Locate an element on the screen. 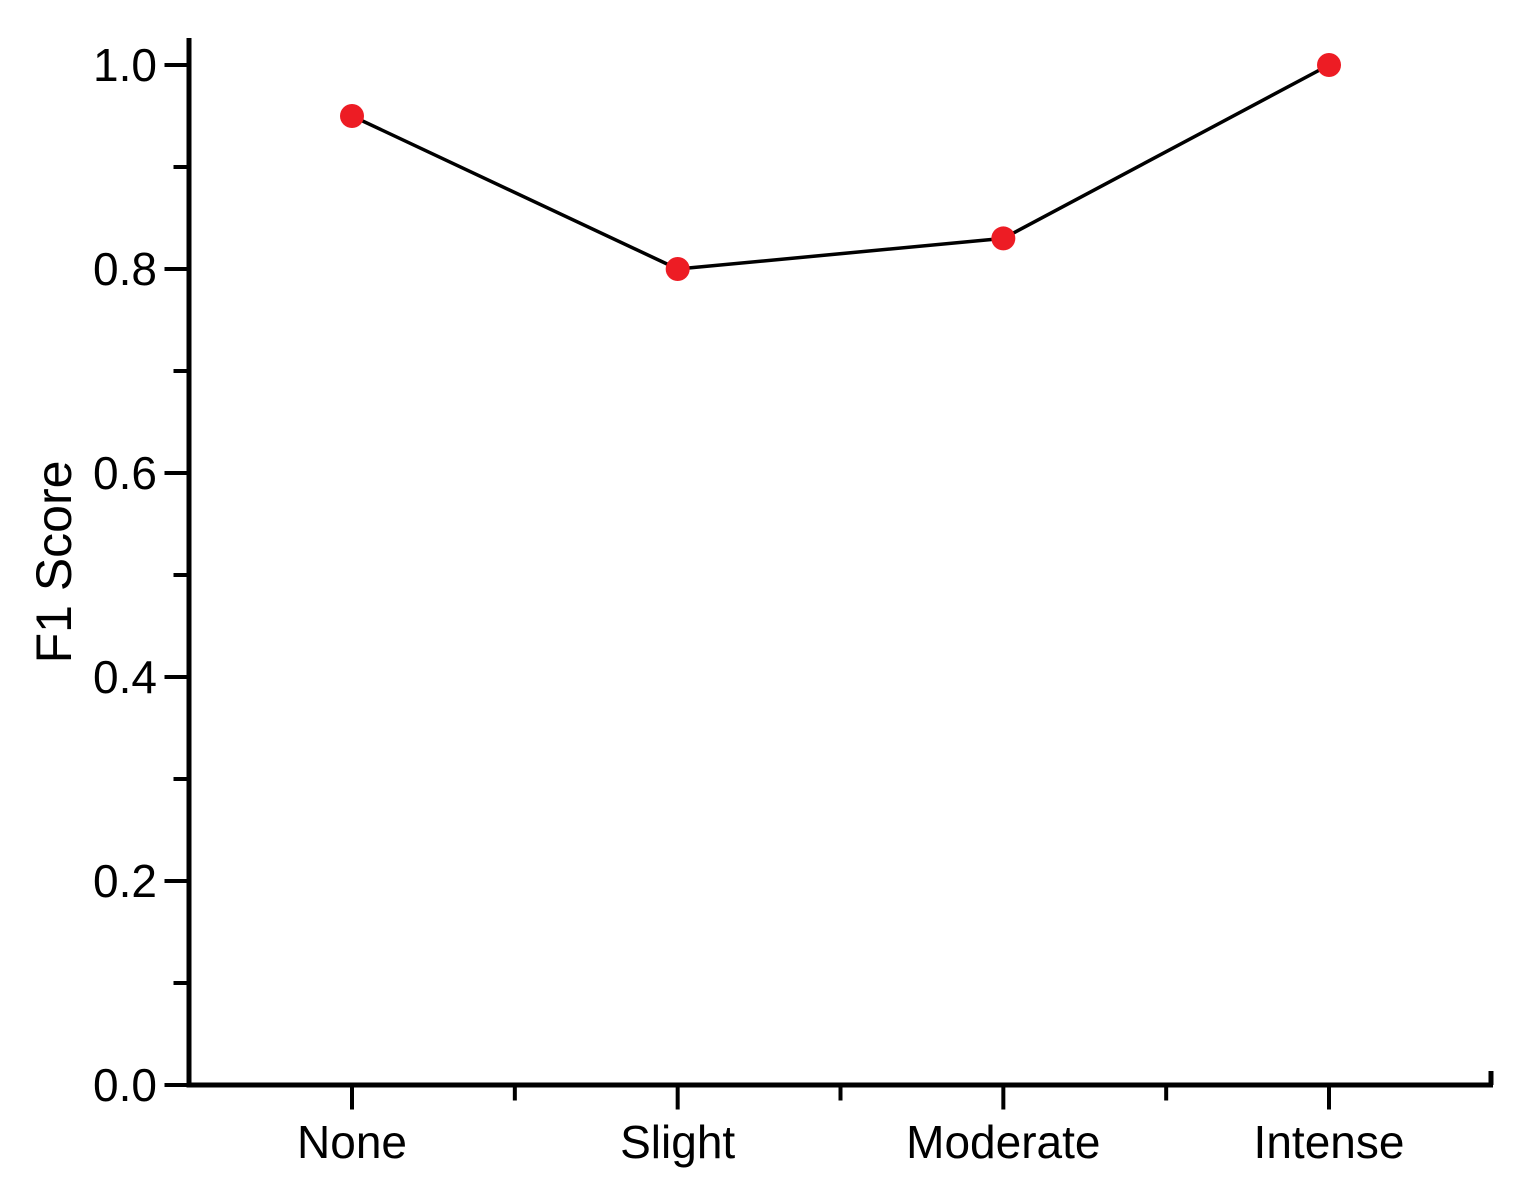  y-axis-tick-label: 0.6 is located at coordinates (125, 473).